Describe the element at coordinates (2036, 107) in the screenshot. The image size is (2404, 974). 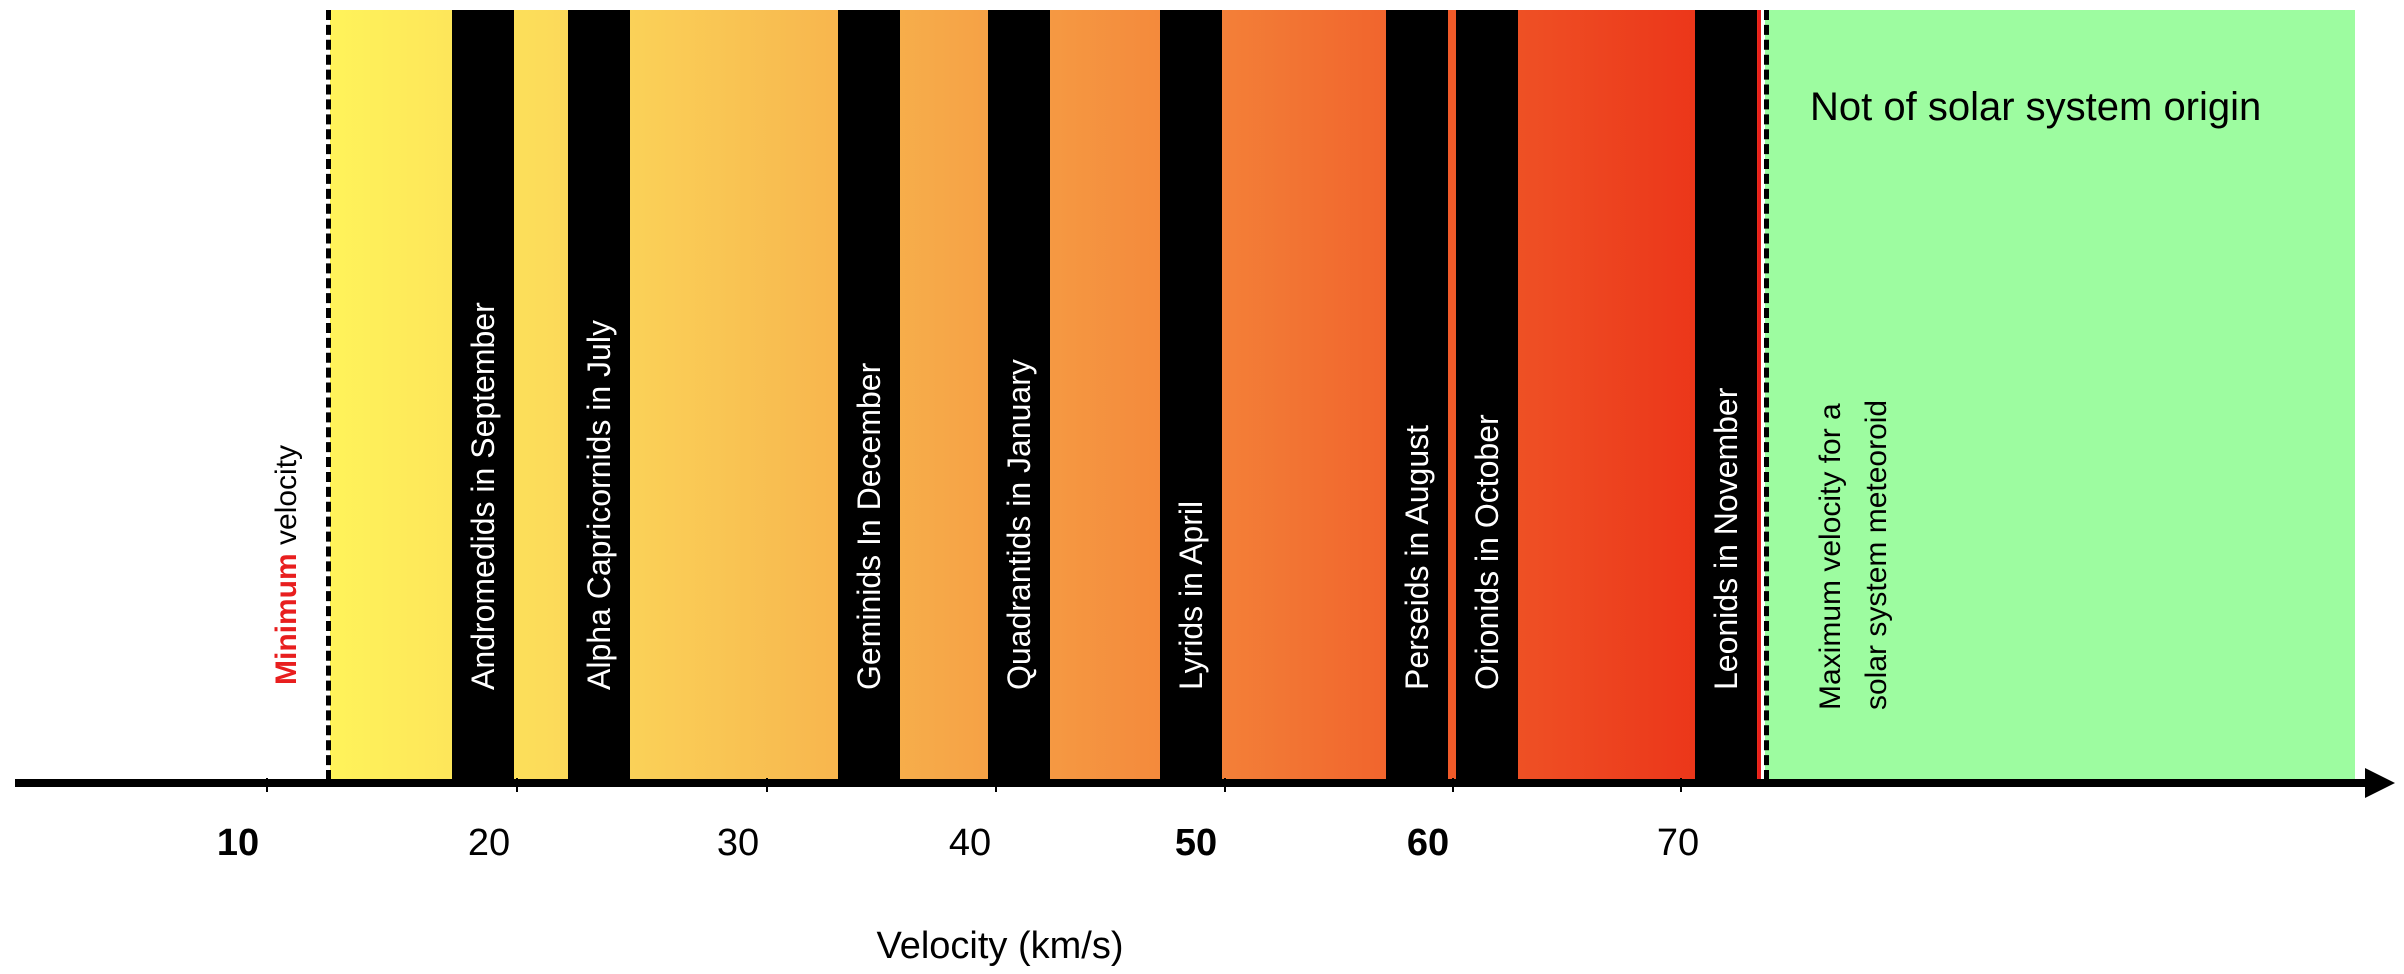
I see `region-label: Not of solar system origin` at that location.